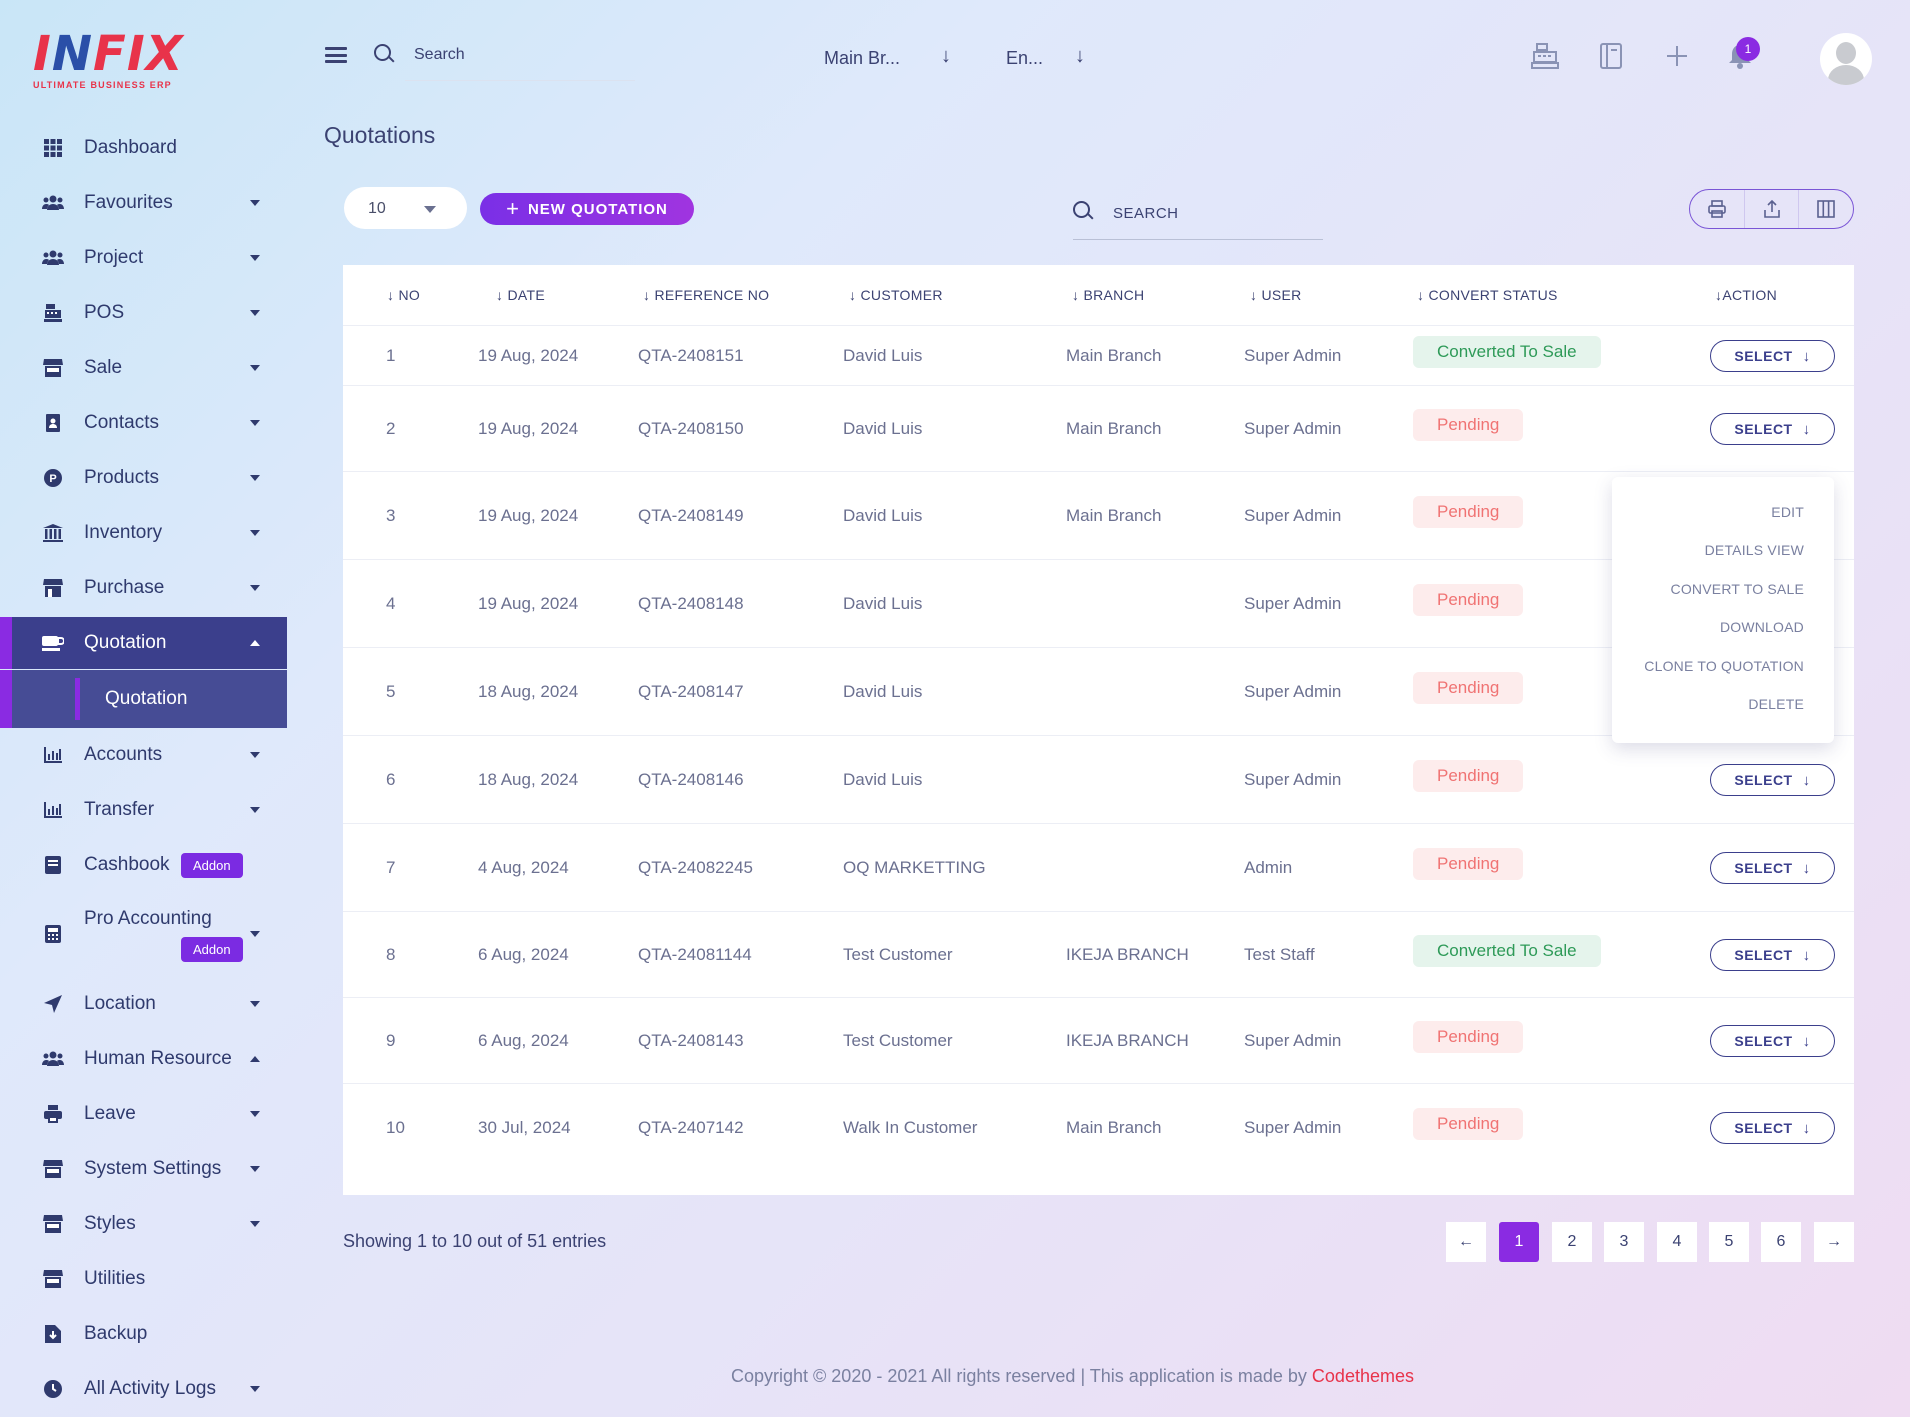 This screenshot has width=1910, height=1417. What do you see at coordinates (143, 313) in the screenshot?
I see `sidebar-item-pos: POS` at bounding box center [143, 313].